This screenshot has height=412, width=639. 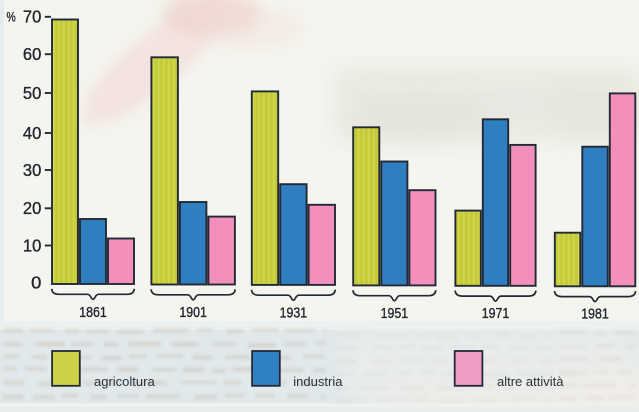 What do you see at coordinates (318, 381) in the screenshot?
I see `svg-text: industria` at bounding box center [318, 381].